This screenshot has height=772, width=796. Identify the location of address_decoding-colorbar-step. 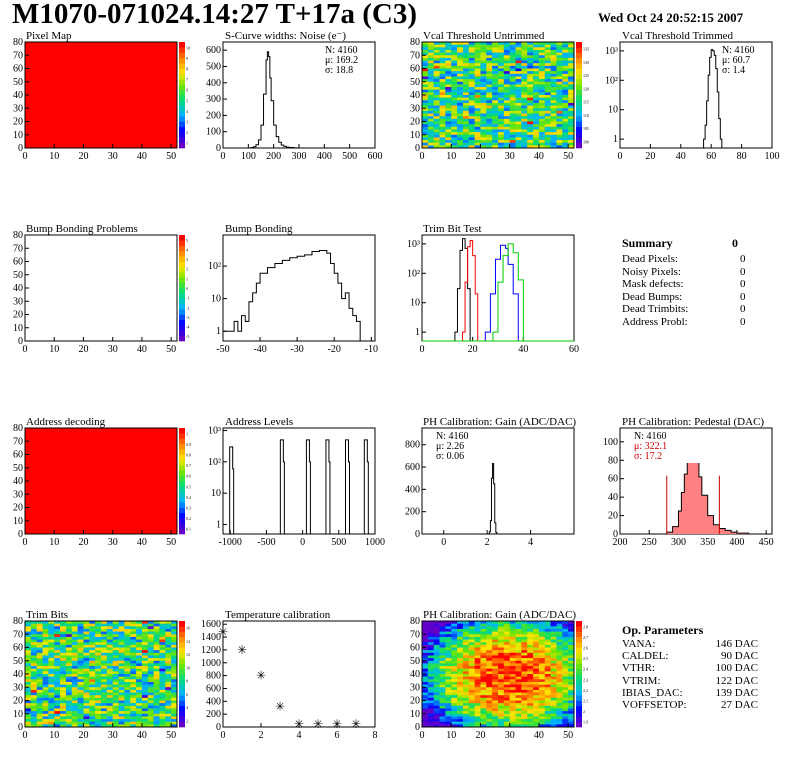
(182, 515).